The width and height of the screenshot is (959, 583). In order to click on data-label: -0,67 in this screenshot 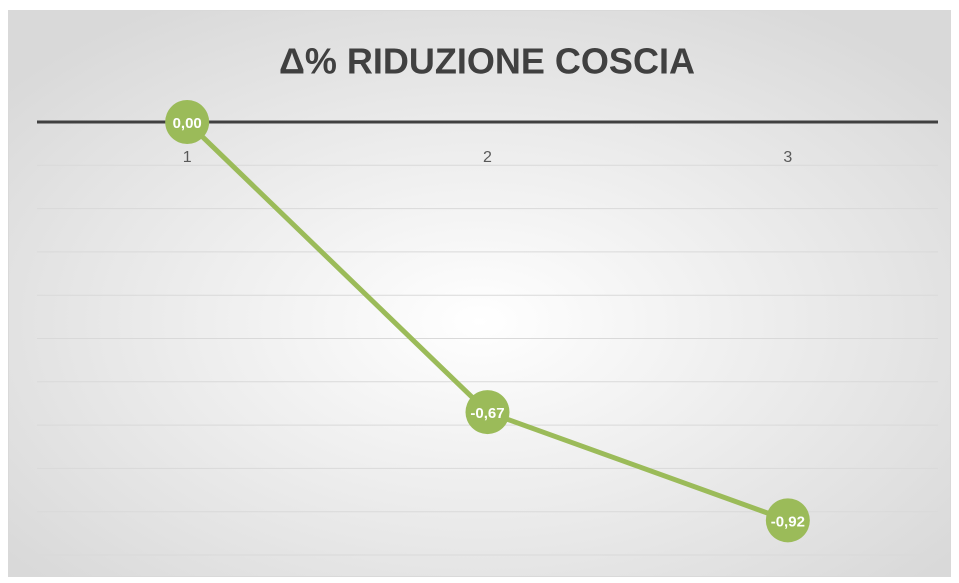, I will do `click(487, 413)`.